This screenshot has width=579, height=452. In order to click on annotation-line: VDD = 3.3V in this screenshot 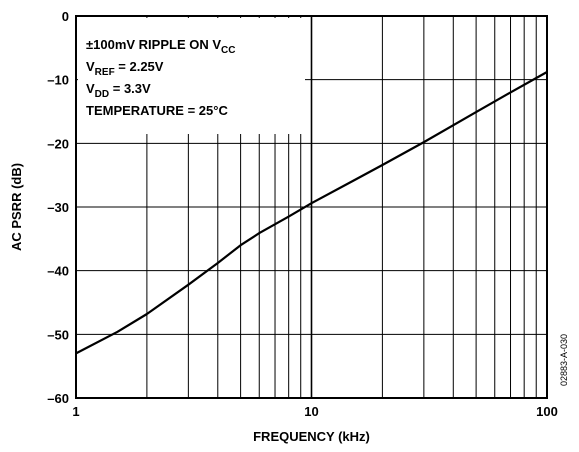, I will do `click(118, 90)`.